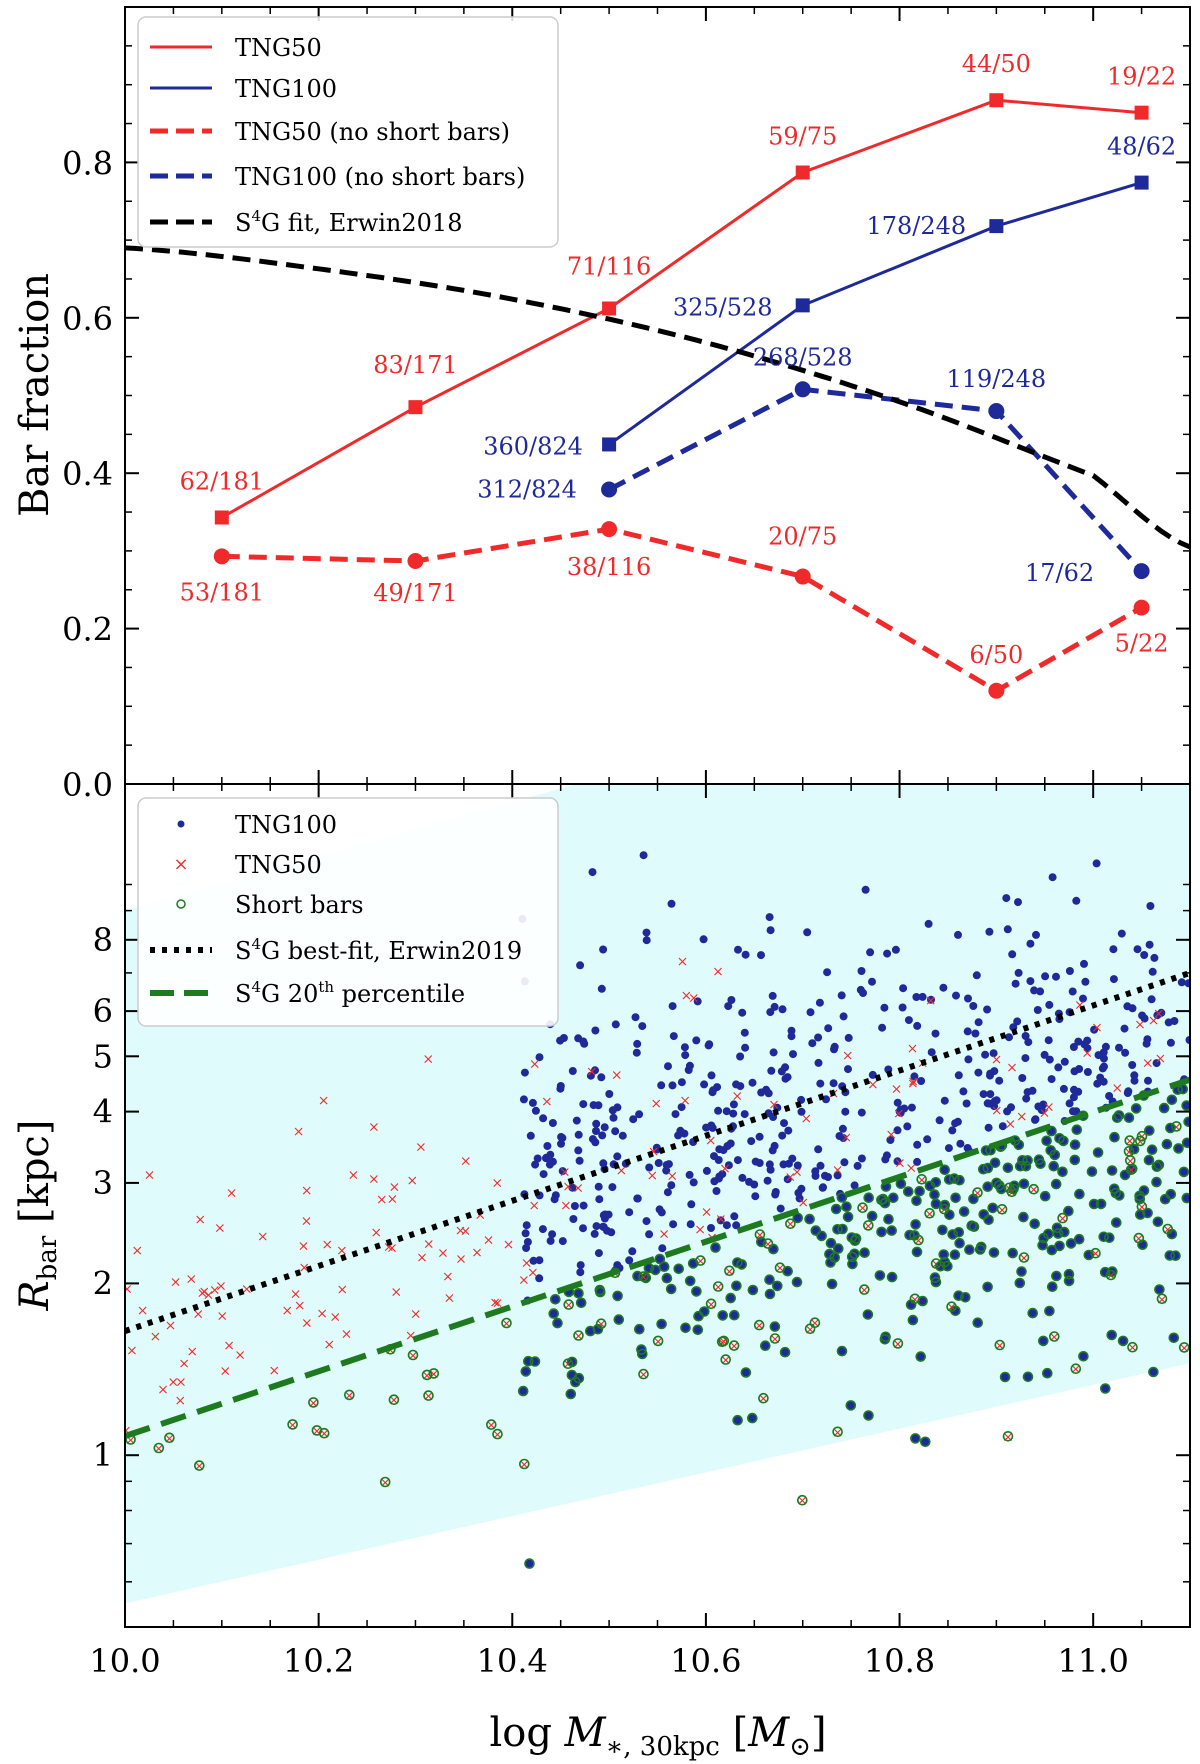  Describe the element at coordinates (899, 1661) in the screenshot. I see `x-tick-label: 10.8` at that location.